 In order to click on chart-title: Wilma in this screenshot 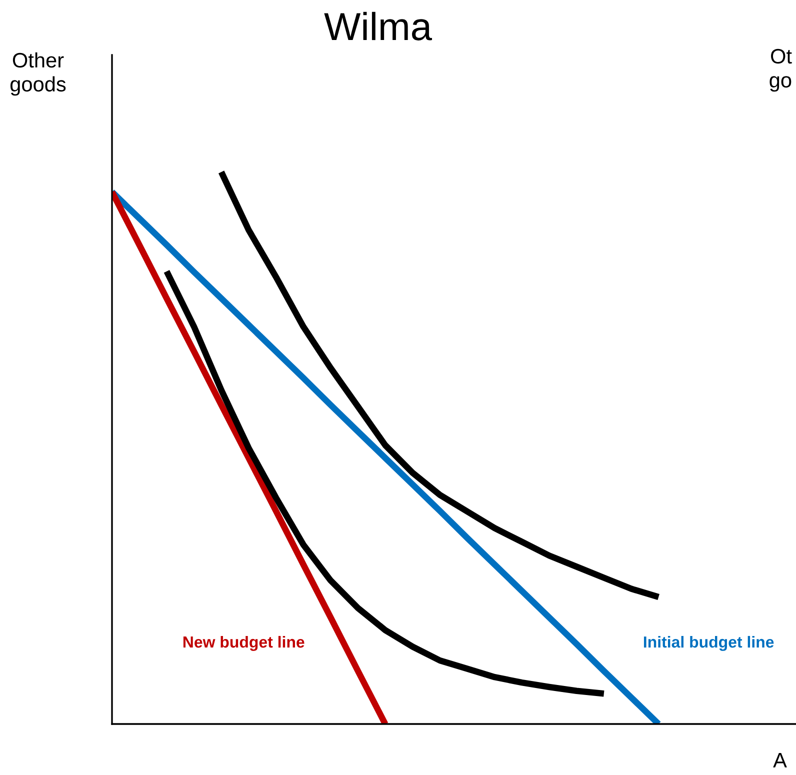, I will do `click(378, 26)`.